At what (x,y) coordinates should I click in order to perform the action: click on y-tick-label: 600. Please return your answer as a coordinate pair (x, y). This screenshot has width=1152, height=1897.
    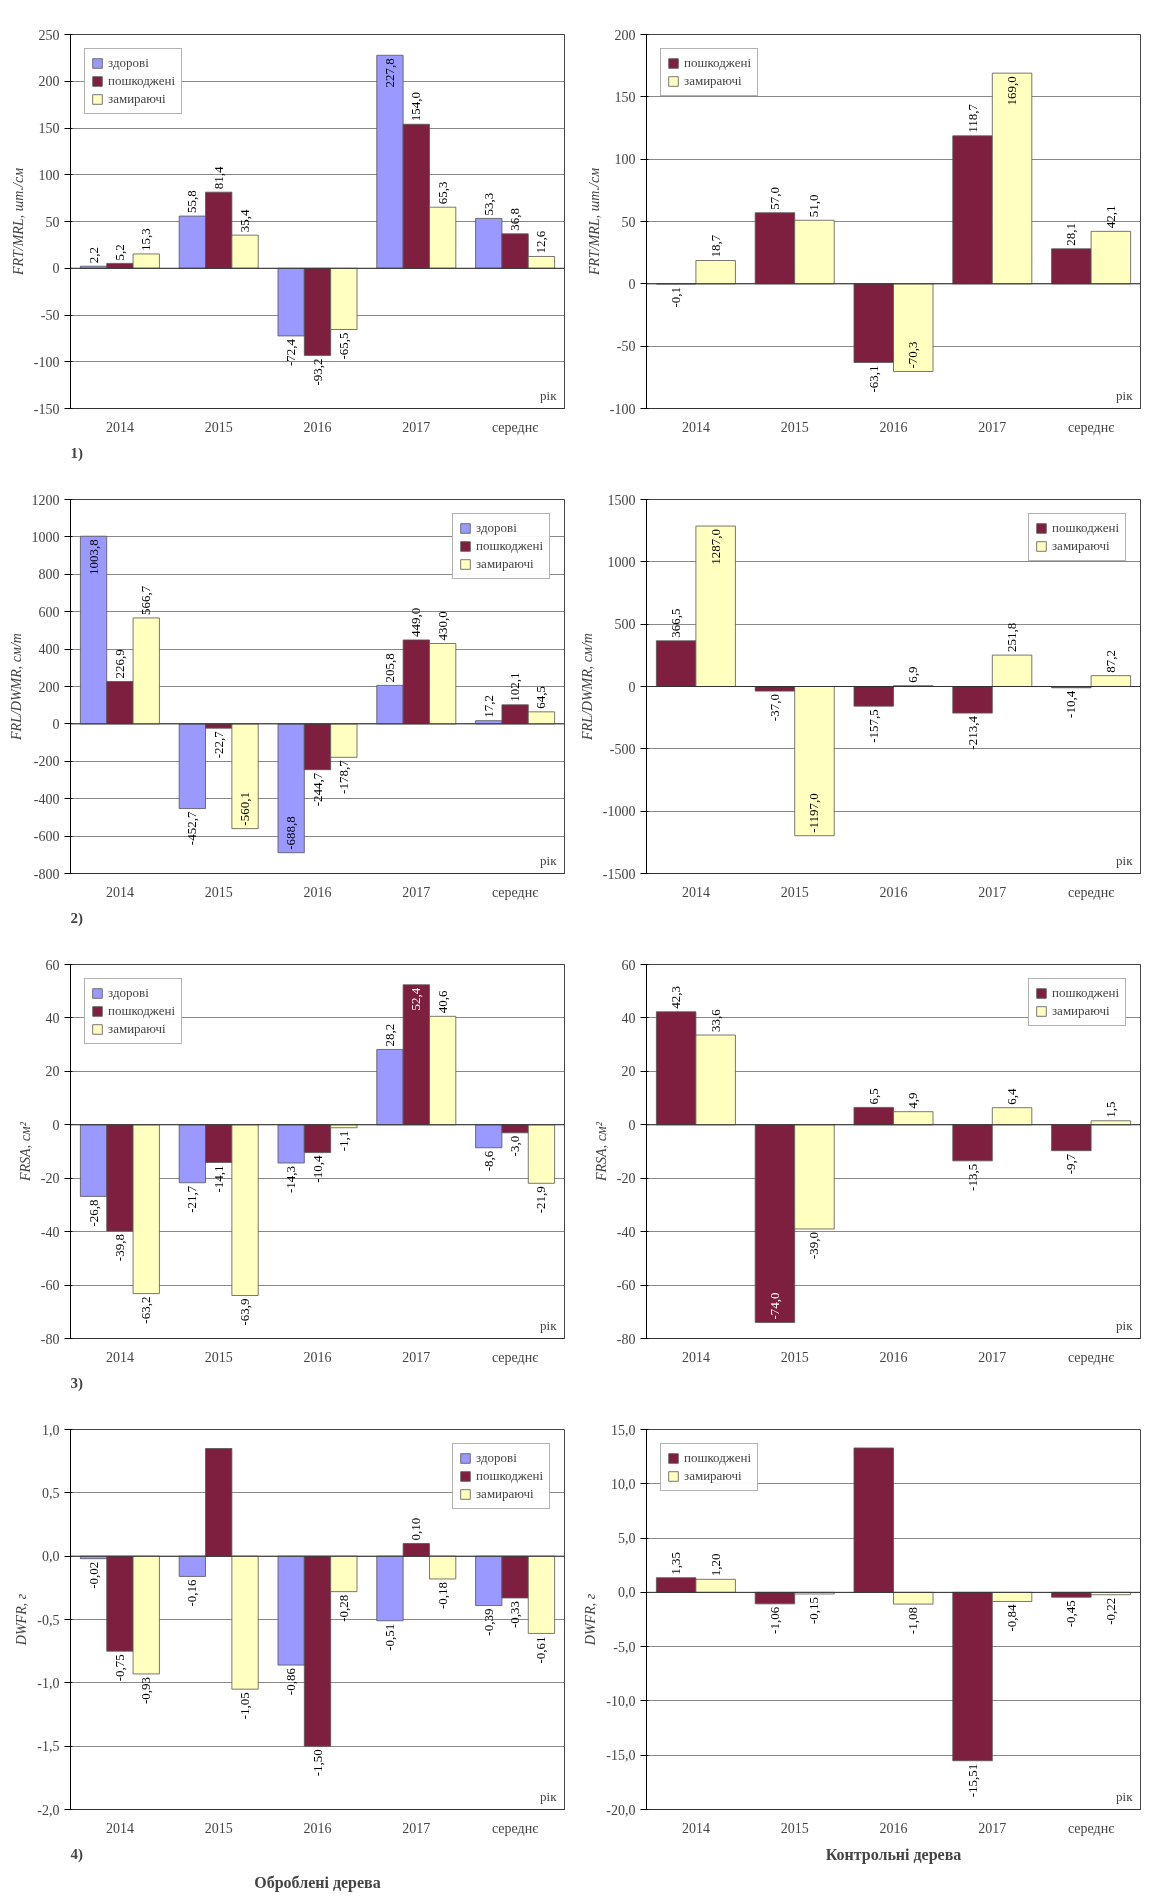
    Looking at the image, I should click on (49, 612).